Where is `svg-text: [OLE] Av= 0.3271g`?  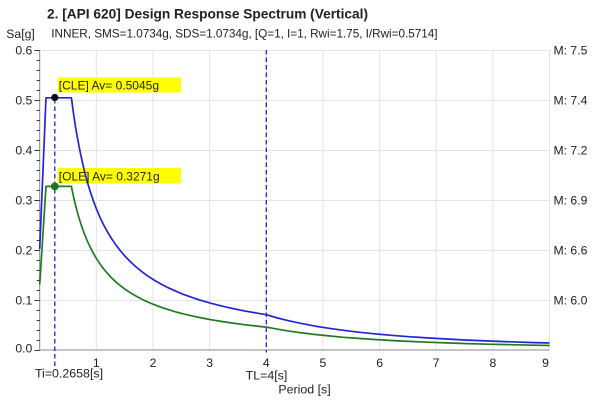 svg-text: [OLE] Av= 0.3271g is located at coordinates (109, 176).